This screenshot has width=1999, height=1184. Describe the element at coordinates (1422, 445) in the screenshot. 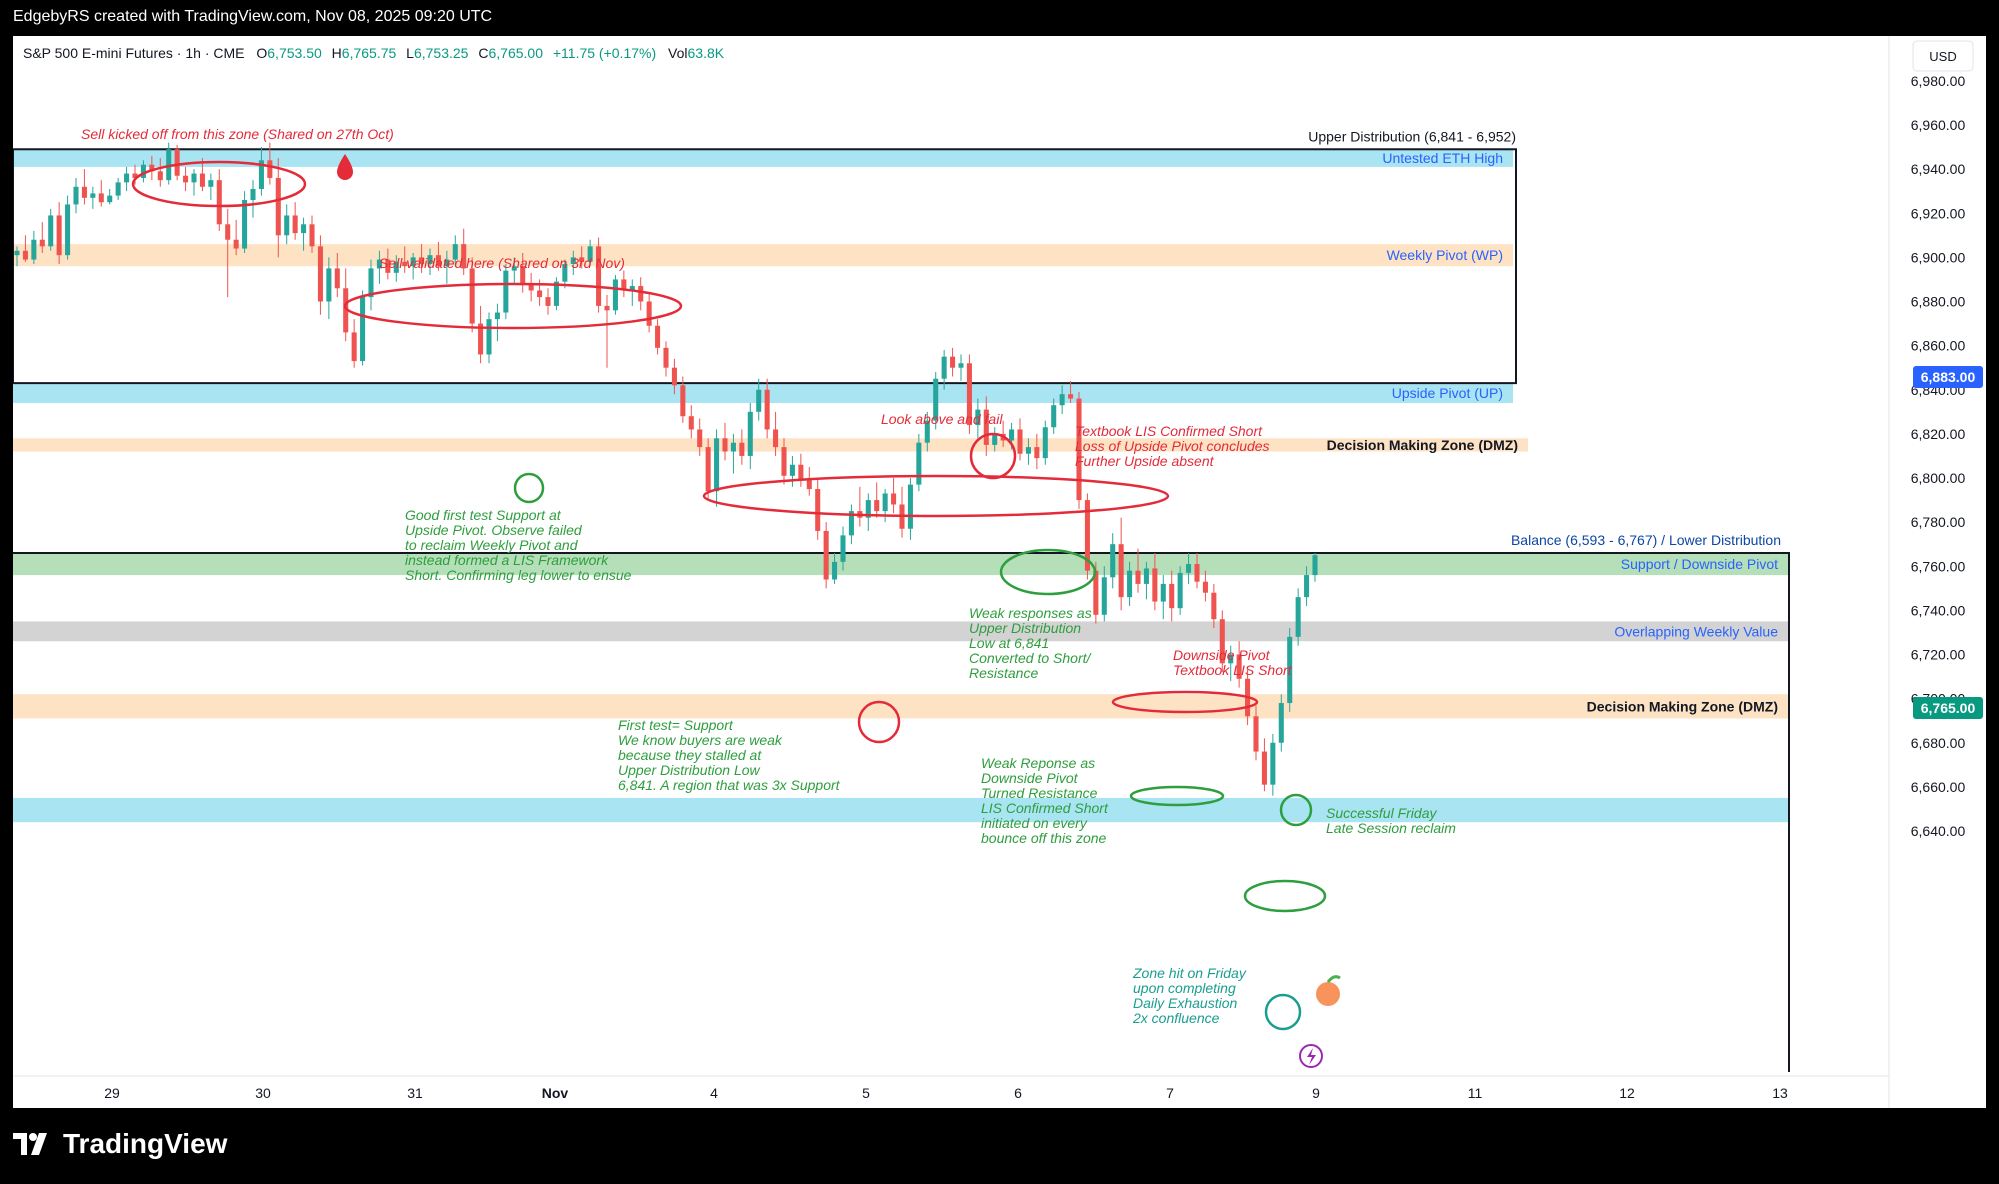

I see `zone-label: Decision Making Zone (DMZ)` at that location.